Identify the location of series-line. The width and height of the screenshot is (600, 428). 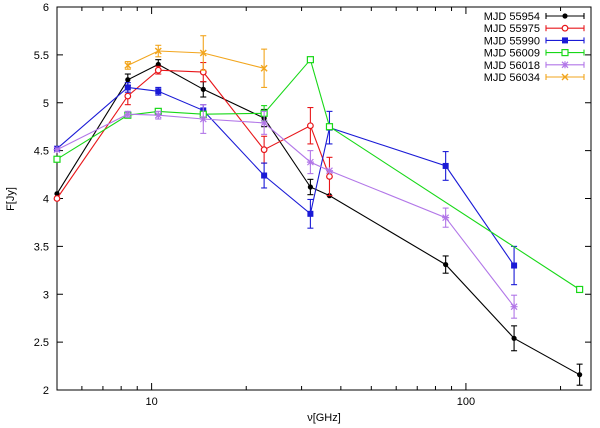
(196, 59).